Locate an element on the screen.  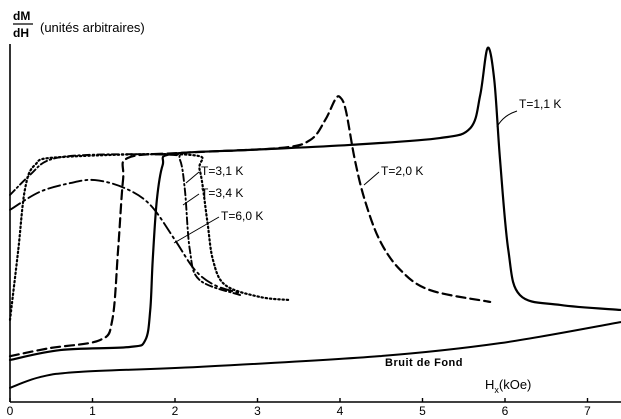
x-axis-label: Hx(kOe) is located at coordinates (508, 386).